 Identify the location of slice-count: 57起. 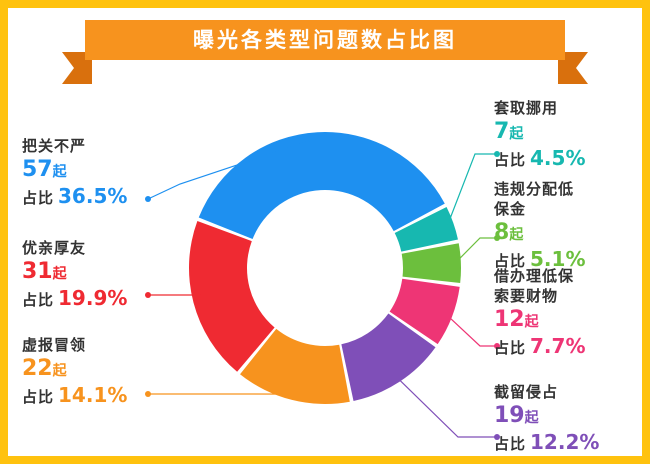
(44, 169).